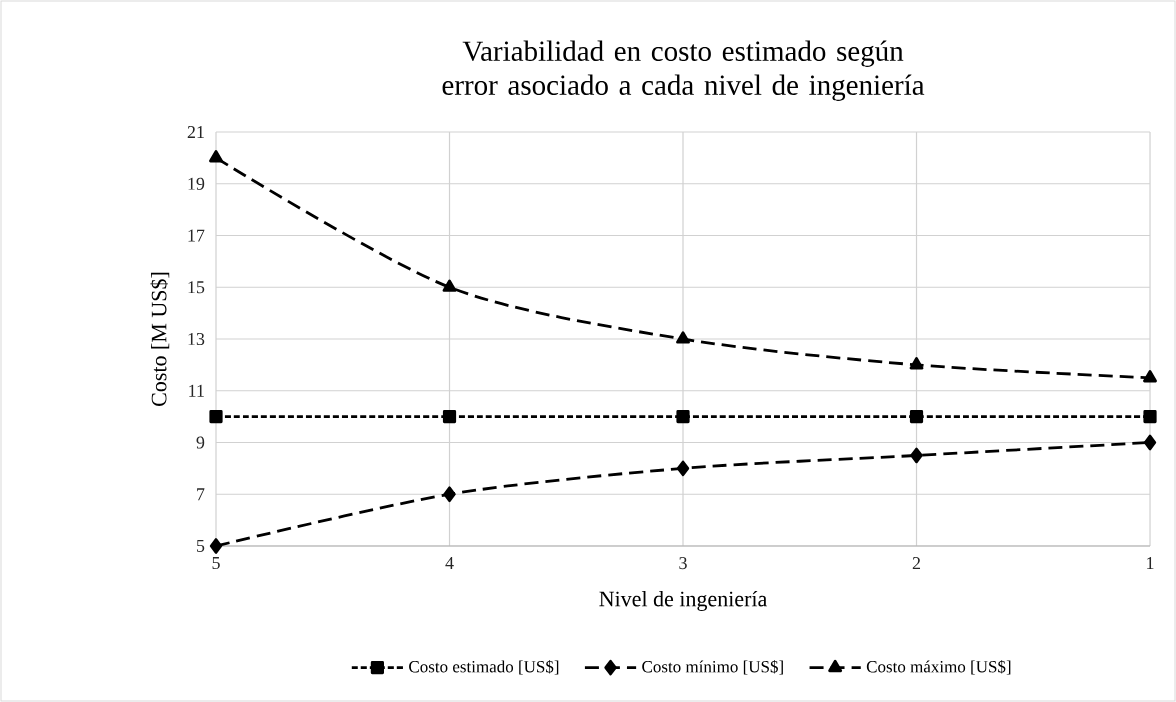 The image size is (1176, 702). What do you see at coordinates (196, 183) in the screenshot?
I see `y-tick-label: 19` at bounding box center [196, 183].